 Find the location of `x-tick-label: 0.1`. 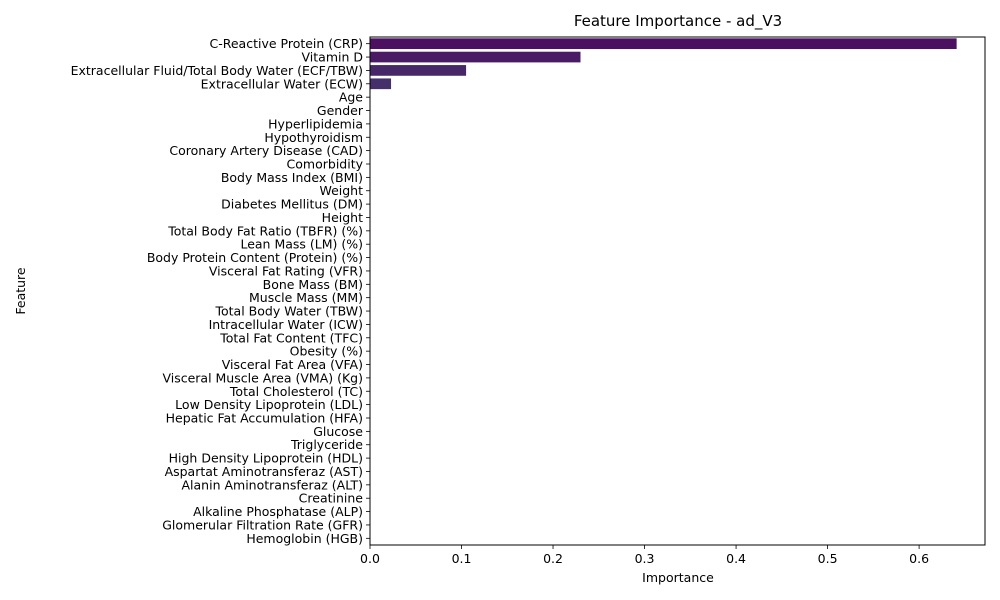

x-tick-label: 0.1 is located at coordinates (462, 558).